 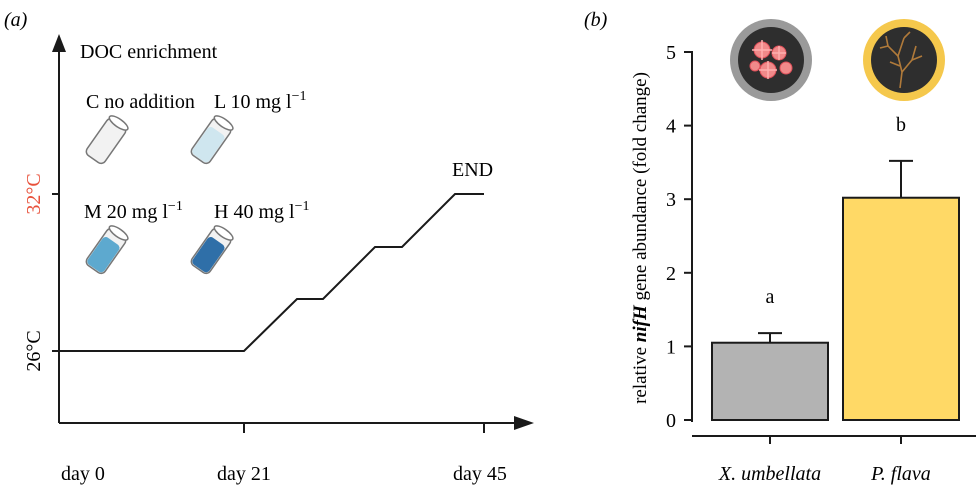 What do you see at coordinates (671, 347) in the screenshot?
I see `y-tick-label: 1` at bounding box center [671, 347].